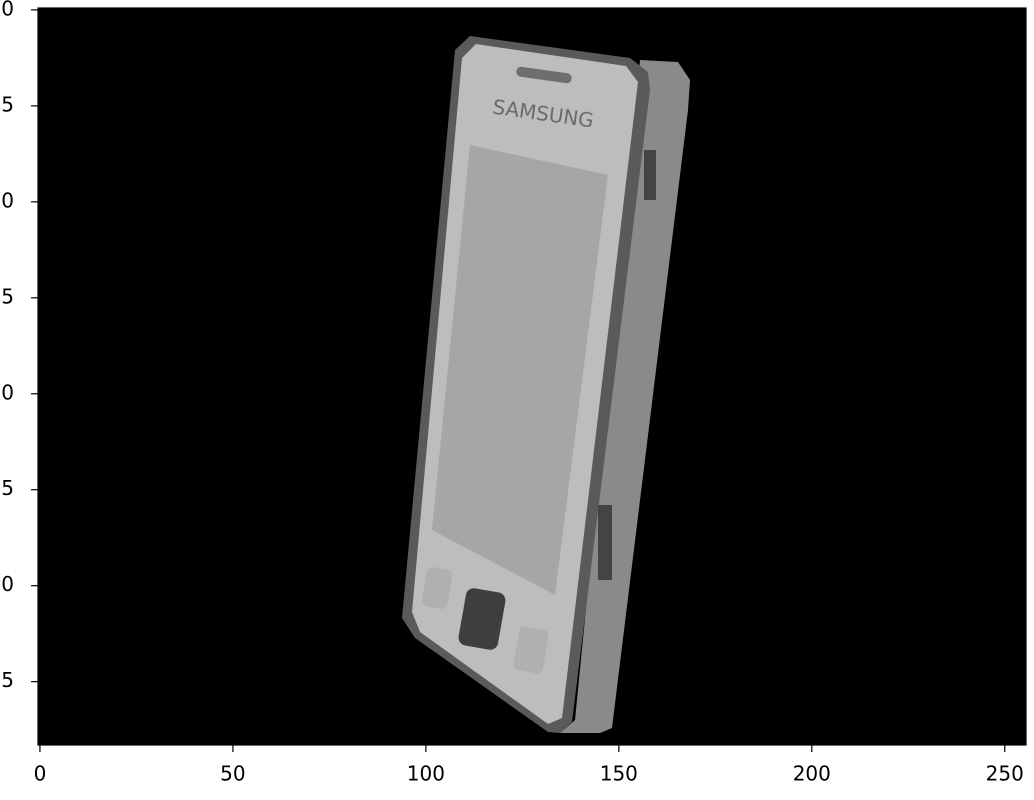  What do you see at coordinates (544, 75) in the screenshot?
I see `speaker` at bounding box center [544, 75].